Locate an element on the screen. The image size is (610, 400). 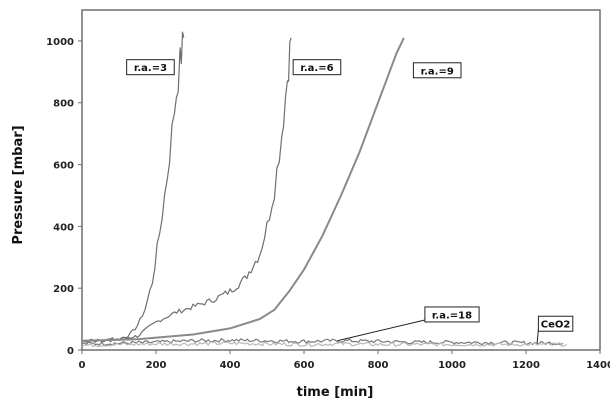
y-tick-label: 600 is located at coordinates (63, 166).